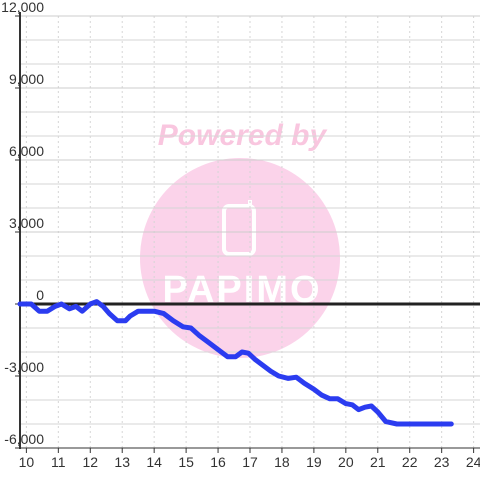 The height and width of the screenshot is (480, 480). Describe the element at coordinates (473, 462) in the screenshot. I see `x-tick-label: 24` at that location.